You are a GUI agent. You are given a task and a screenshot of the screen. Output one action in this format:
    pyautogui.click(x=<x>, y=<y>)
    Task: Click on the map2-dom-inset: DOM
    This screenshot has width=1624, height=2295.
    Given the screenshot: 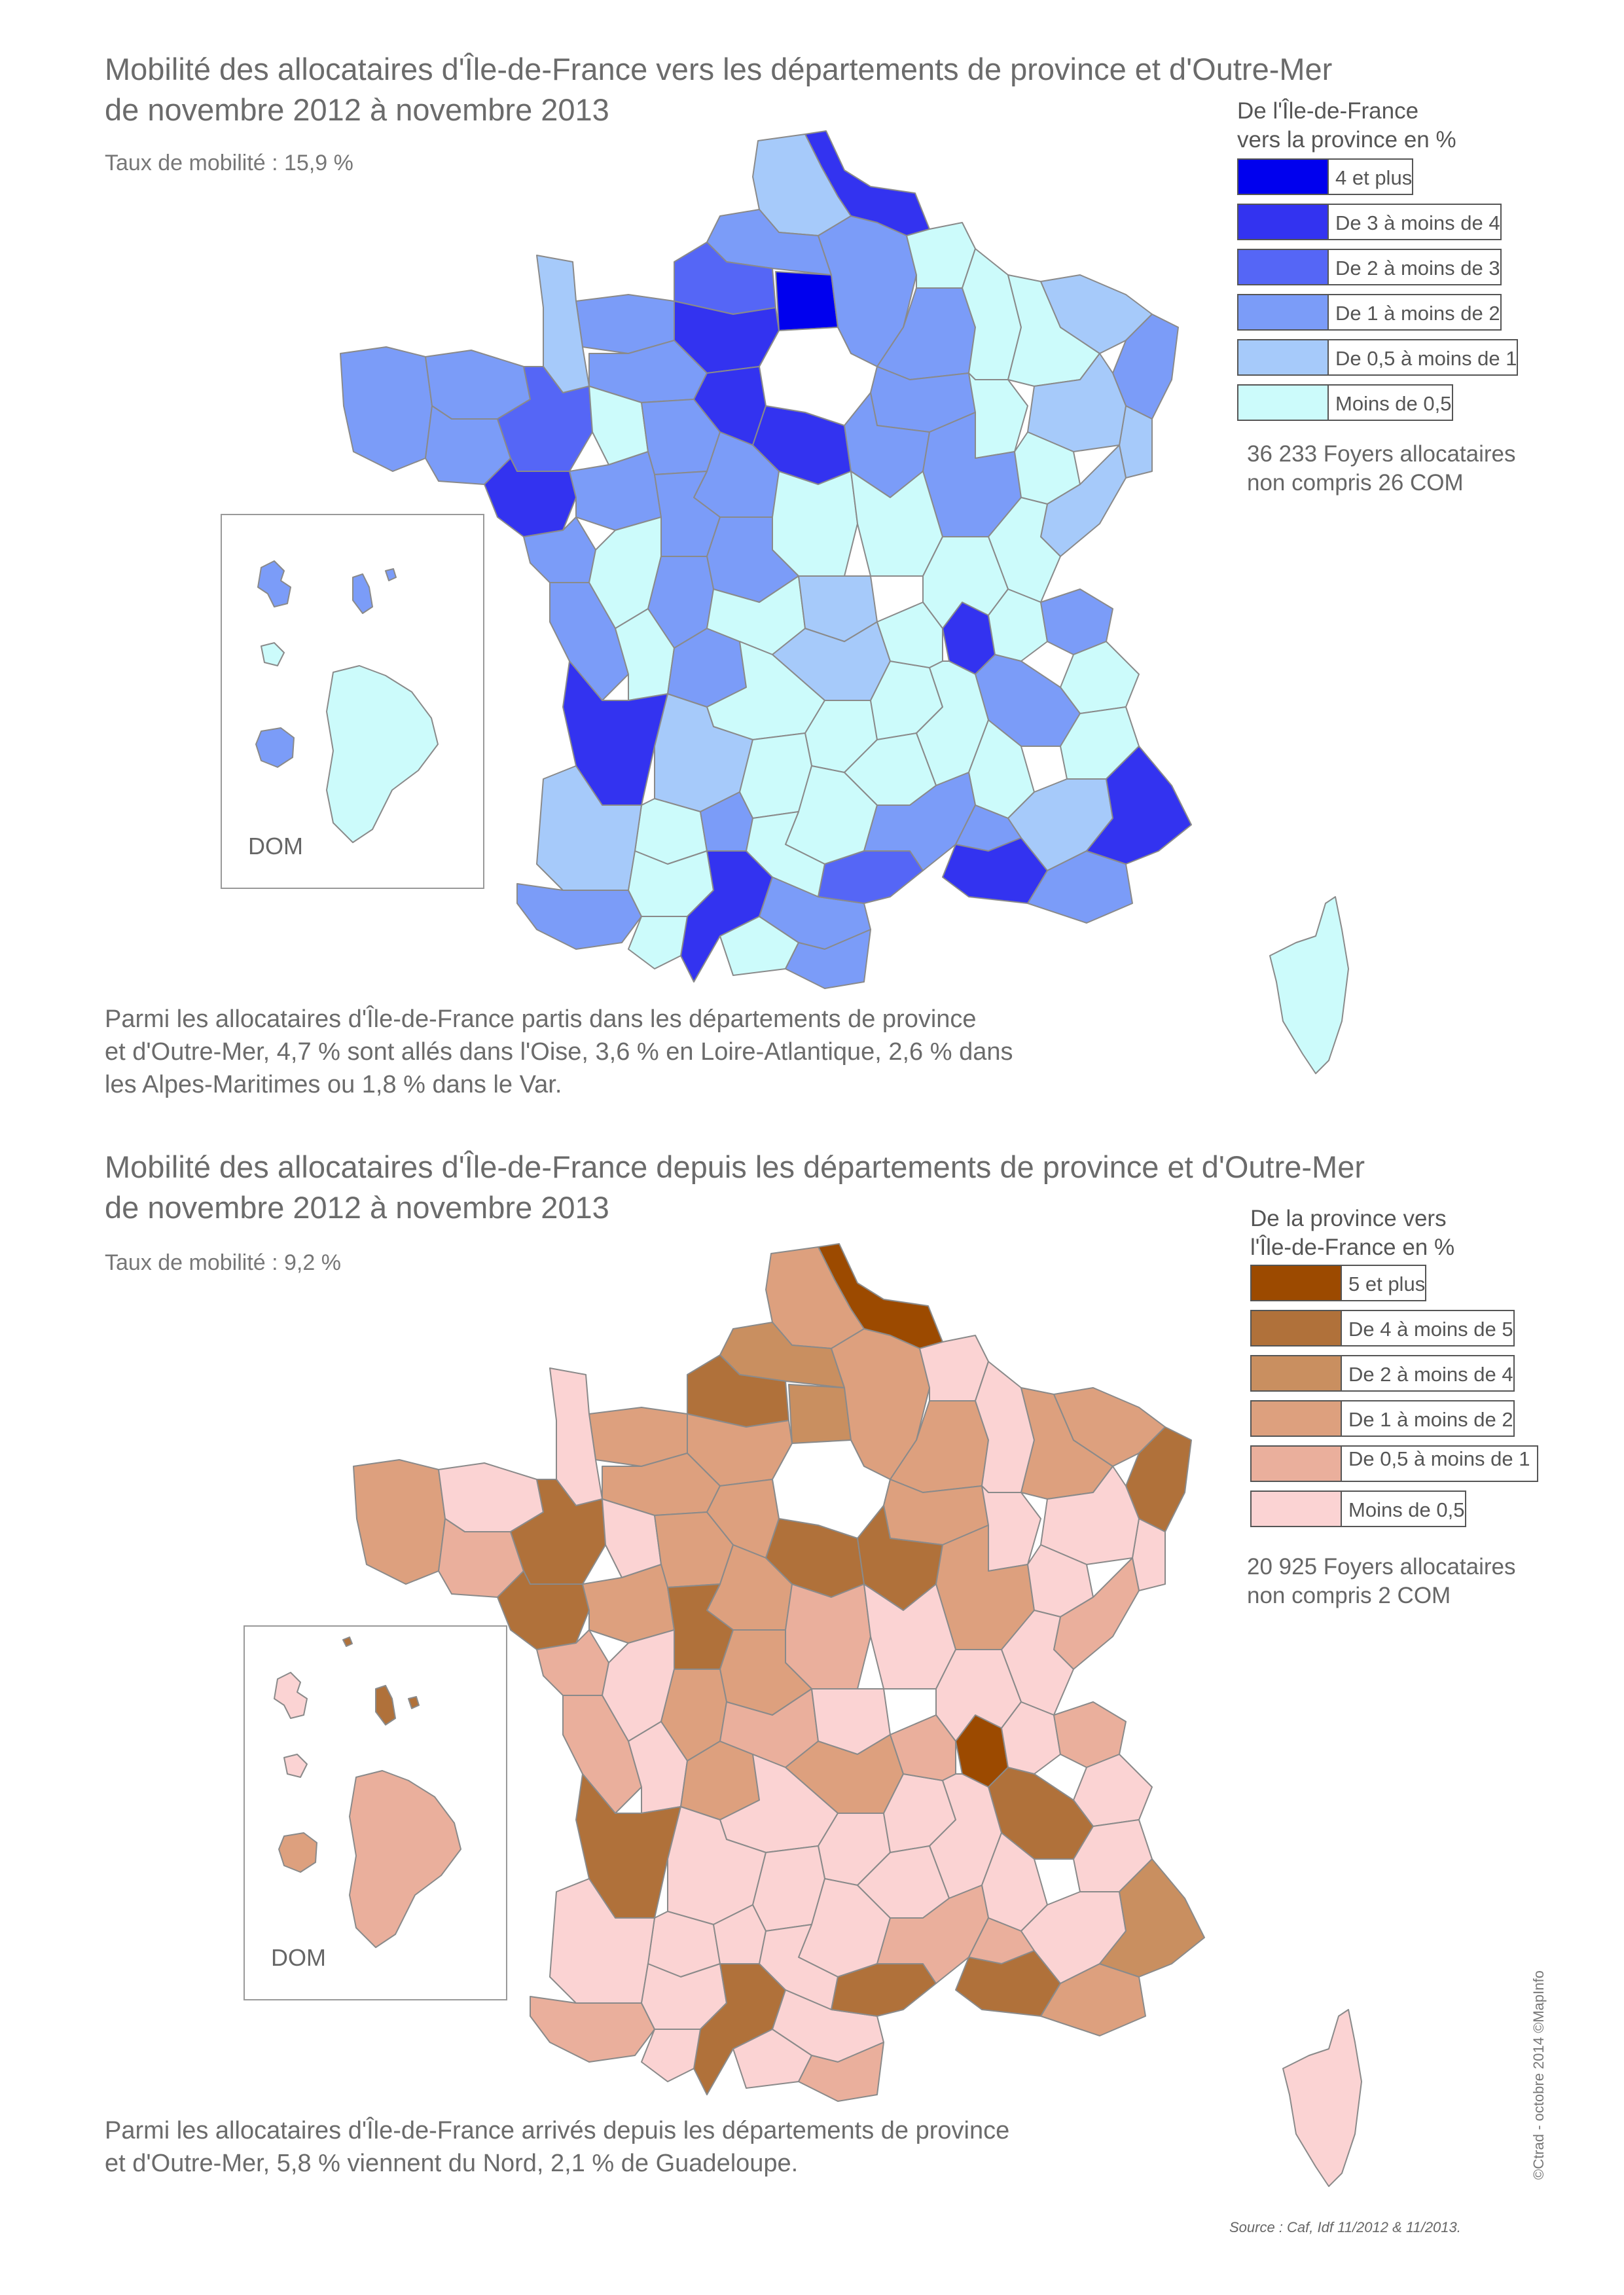 What is the action you would take?
    pyautogui.click(x=375, y=1813)
    